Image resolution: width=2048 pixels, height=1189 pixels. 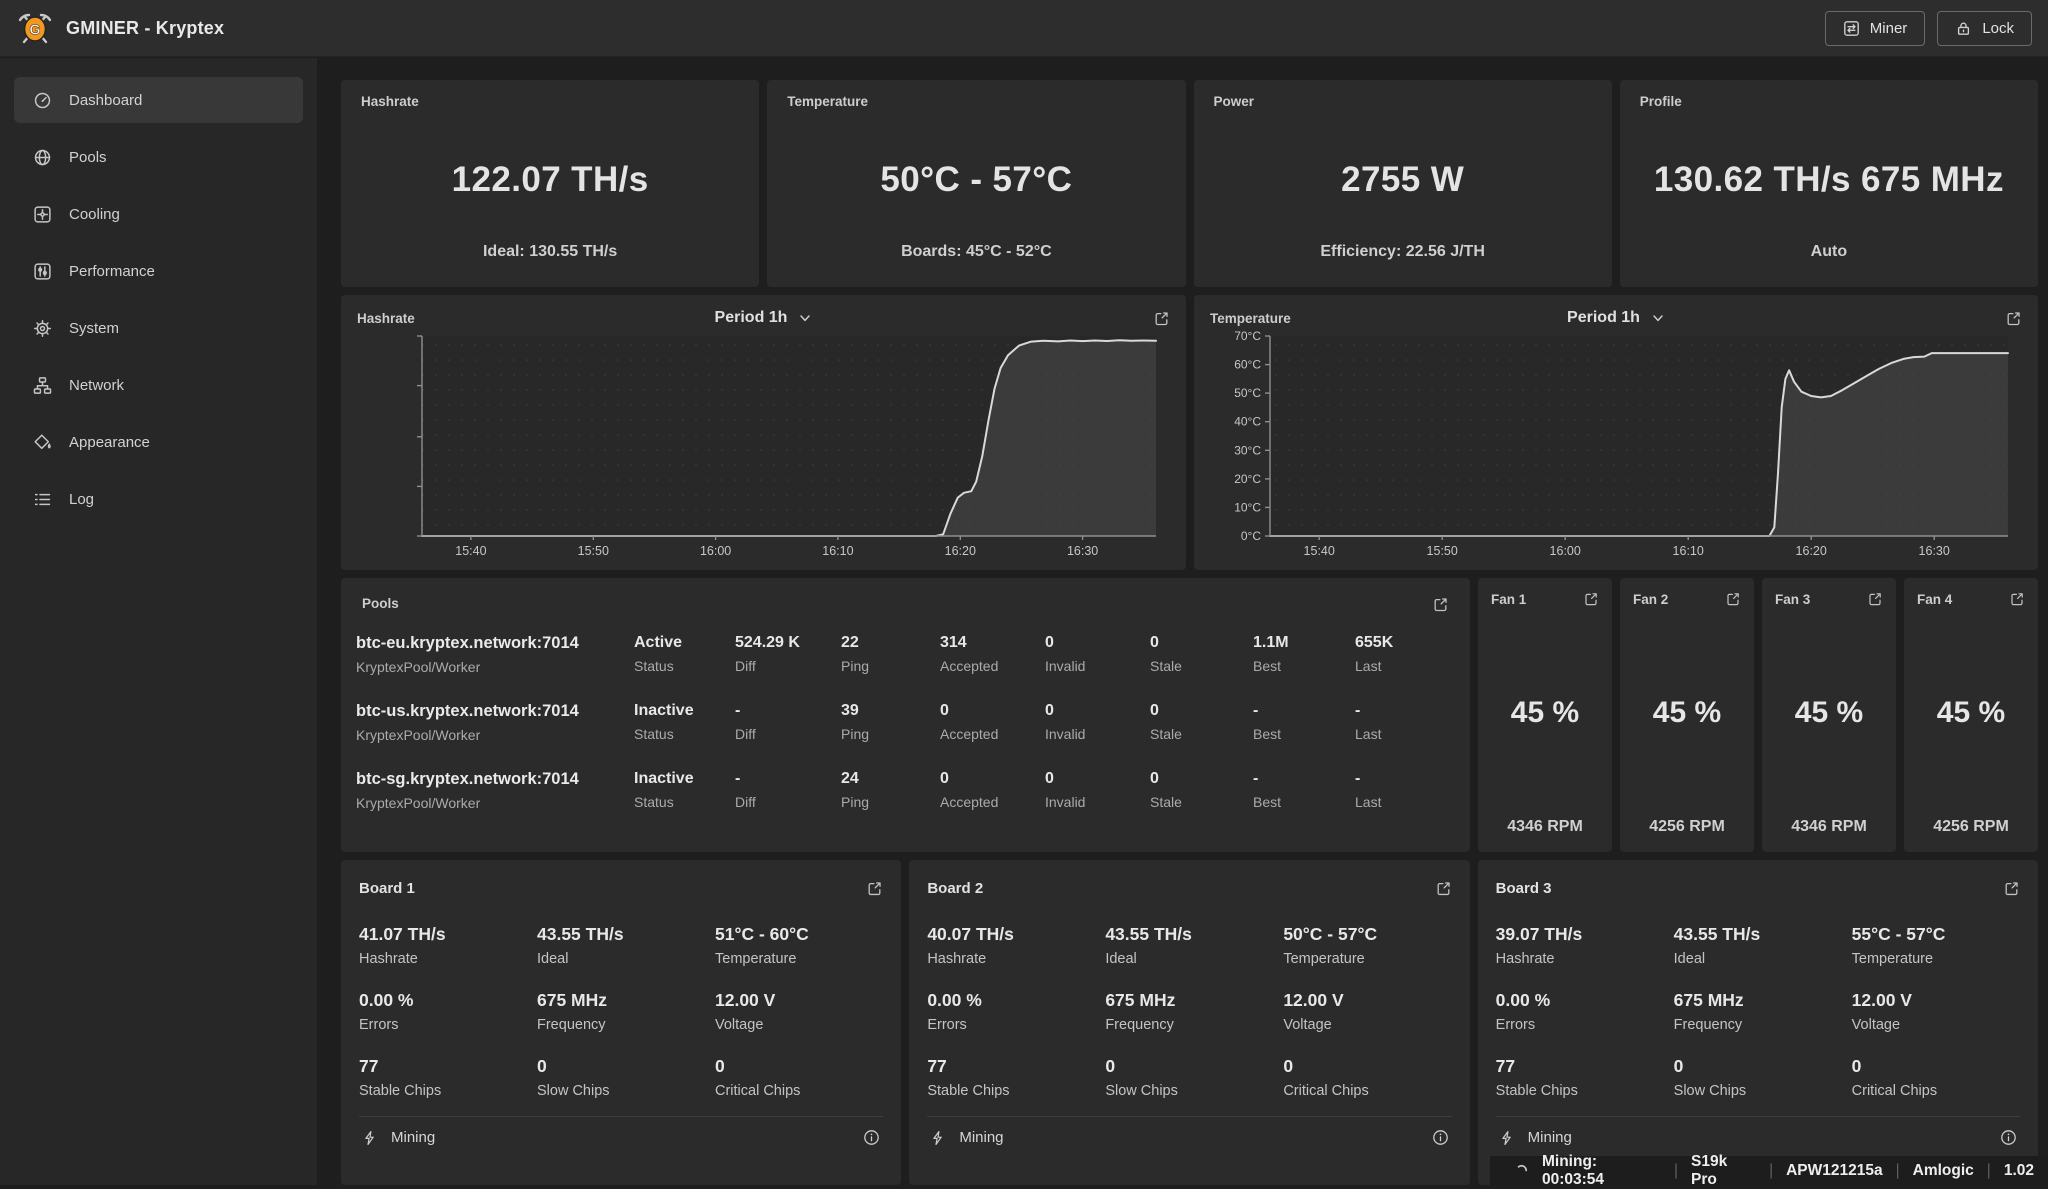 What do you see at coordinates (1894, 1091) in the screenshot?
I see `board-critical-chips-label: Critical Chips` at bounding box center [1894, 1091].